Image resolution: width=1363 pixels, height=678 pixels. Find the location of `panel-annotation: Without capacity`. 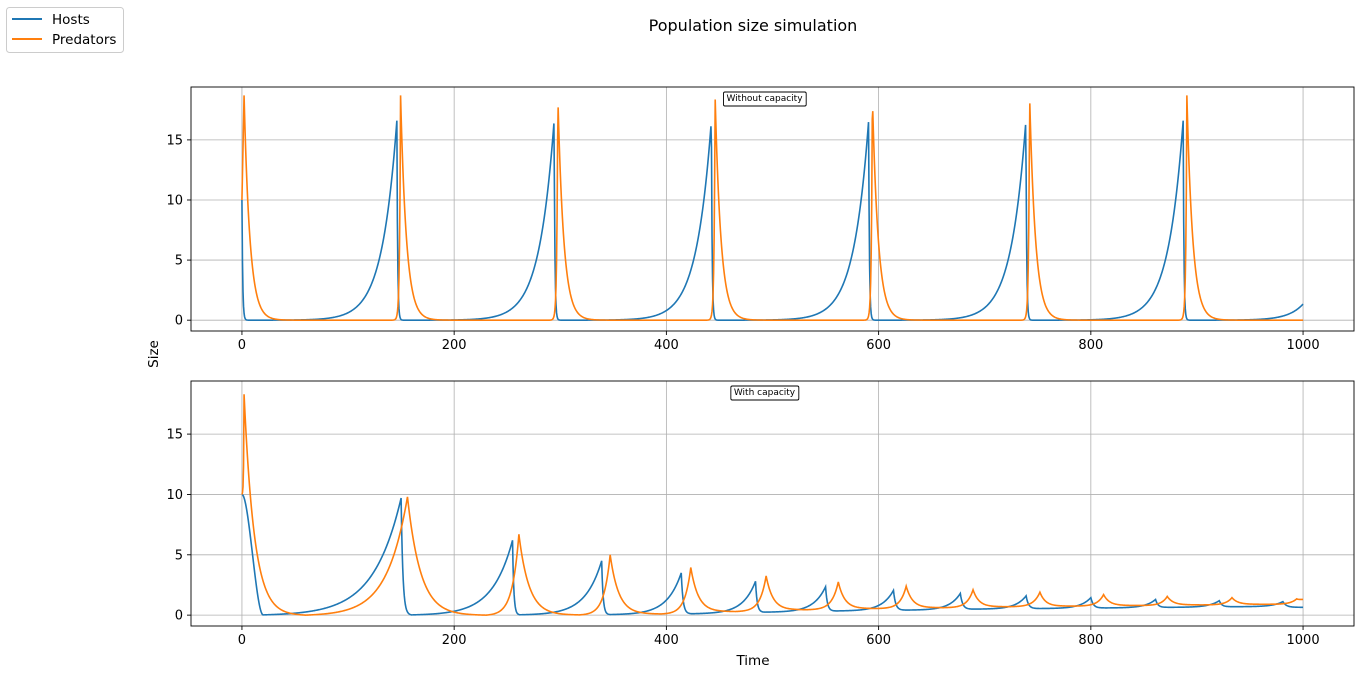

panel-annotation: Without capacity is located at coordinates (764, 99).